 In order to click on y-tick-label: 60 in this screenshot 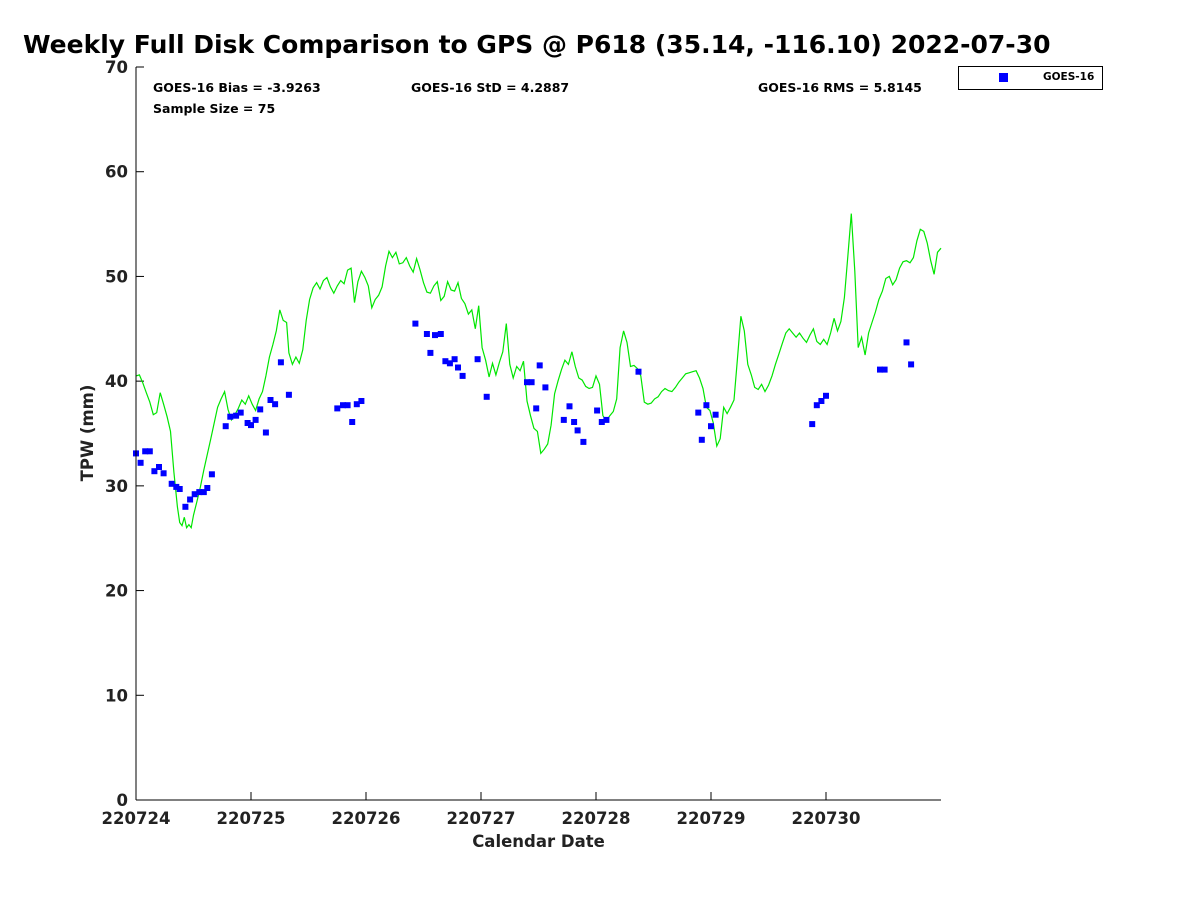, I will do `click(116, 172)`.